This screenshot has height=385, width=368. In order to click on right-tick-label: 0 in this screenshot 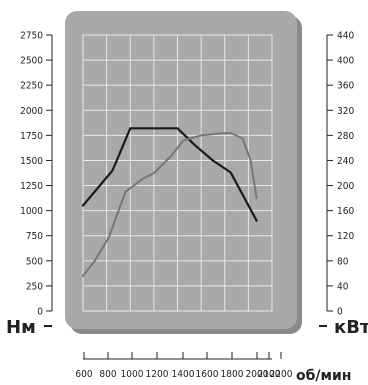, I will do `click(340, 312)`.